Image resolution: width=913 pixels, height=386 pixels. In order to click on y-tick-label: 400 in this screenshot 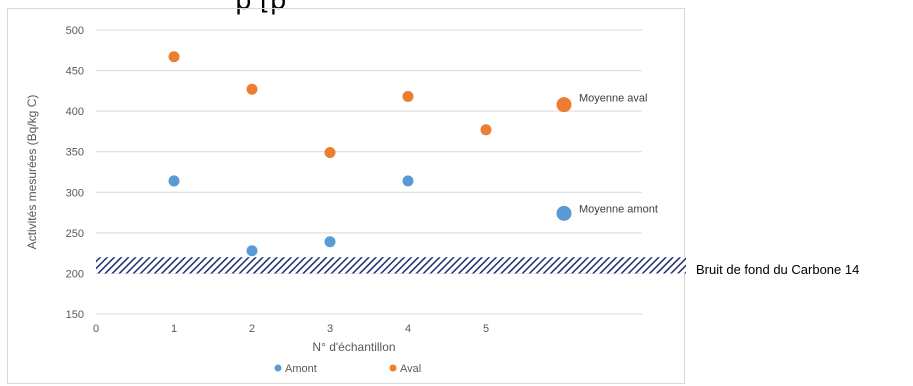, I will do `click(75, 112)`.